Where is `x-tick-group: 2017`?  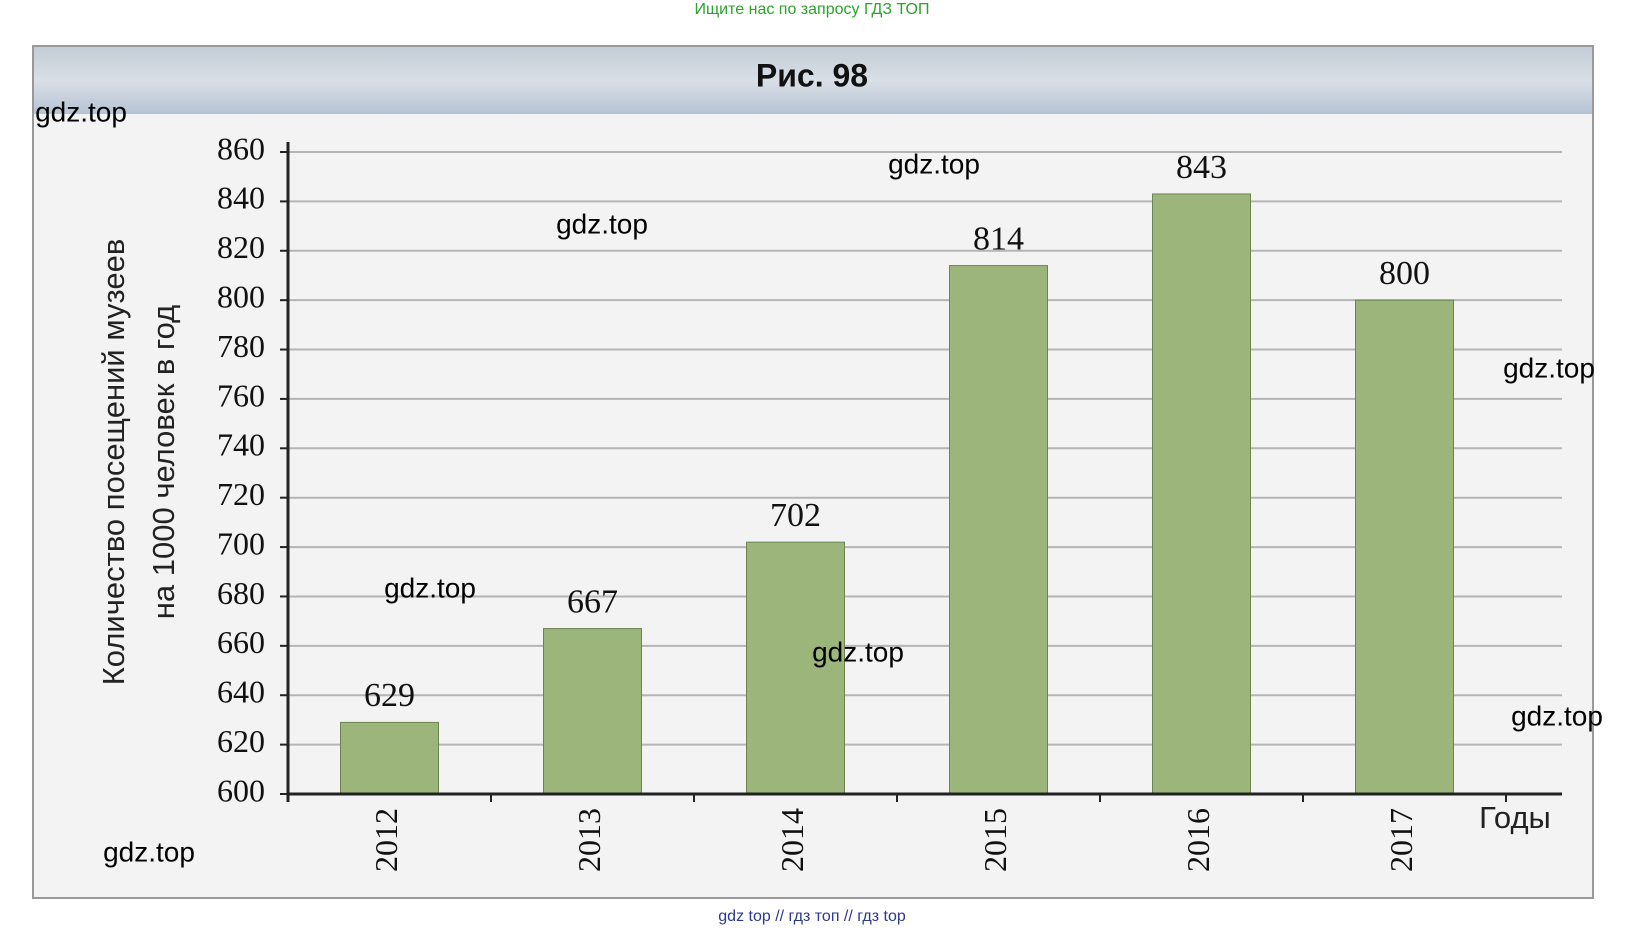 x-tick-group: 2017 is located at coordinates (1401, 840).